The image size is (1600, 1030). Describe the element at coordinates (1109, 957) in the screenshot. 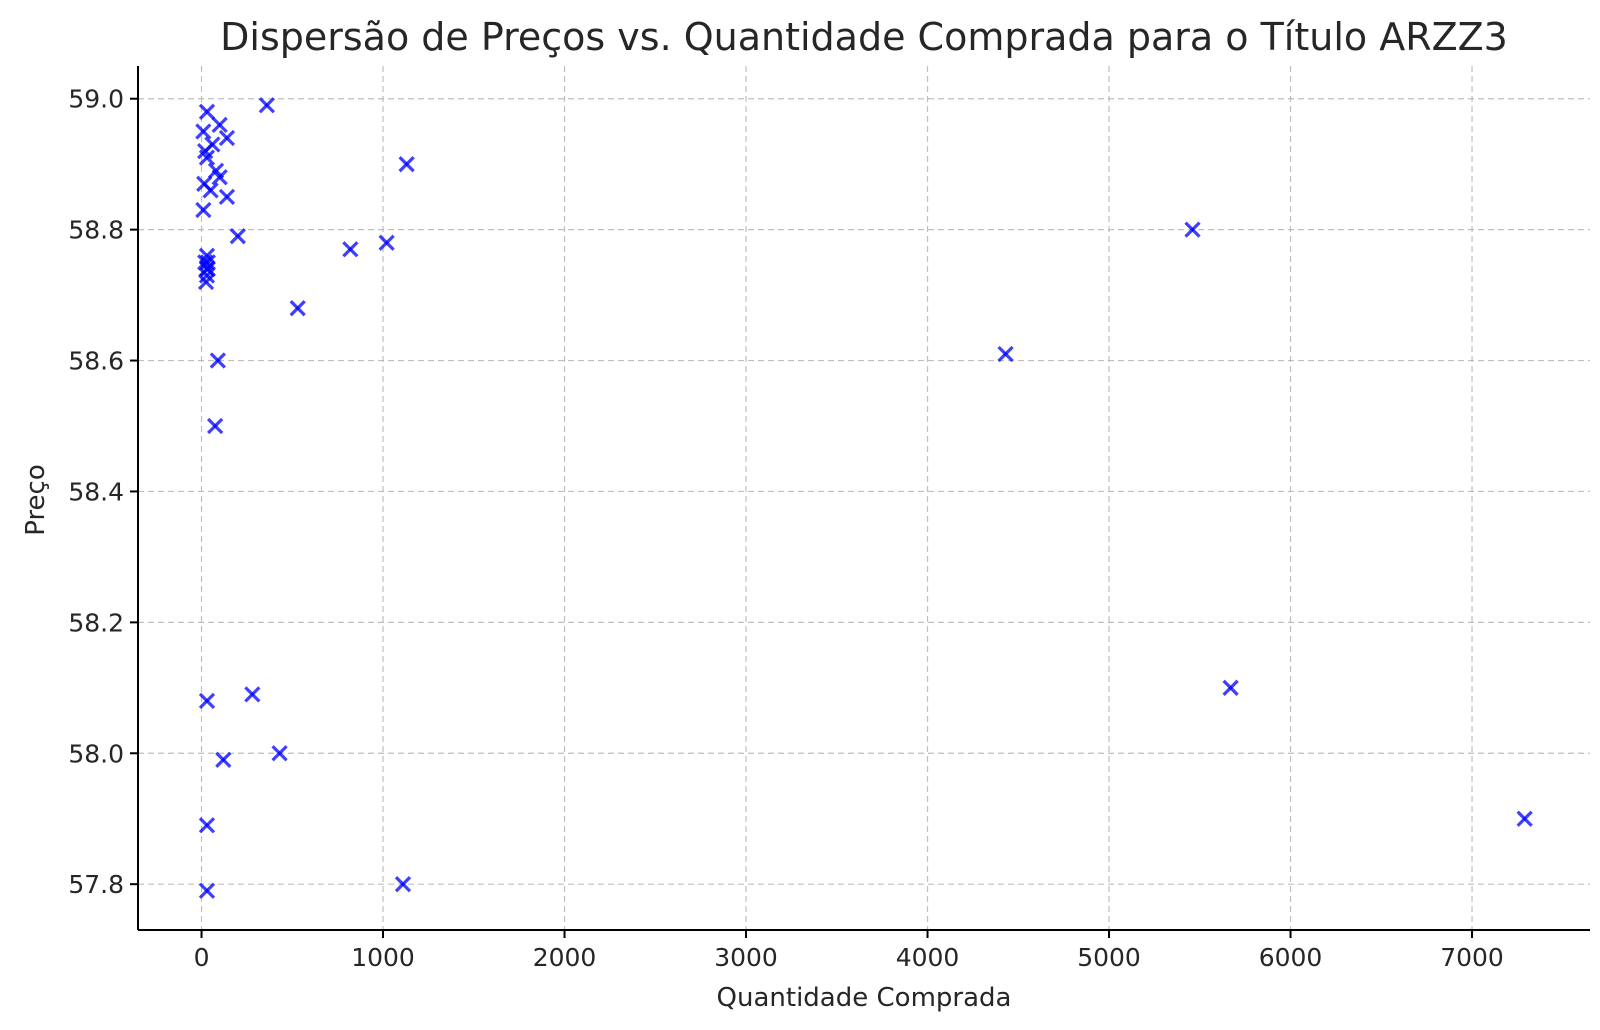

I see `x-tick-label: 5000` at that location.